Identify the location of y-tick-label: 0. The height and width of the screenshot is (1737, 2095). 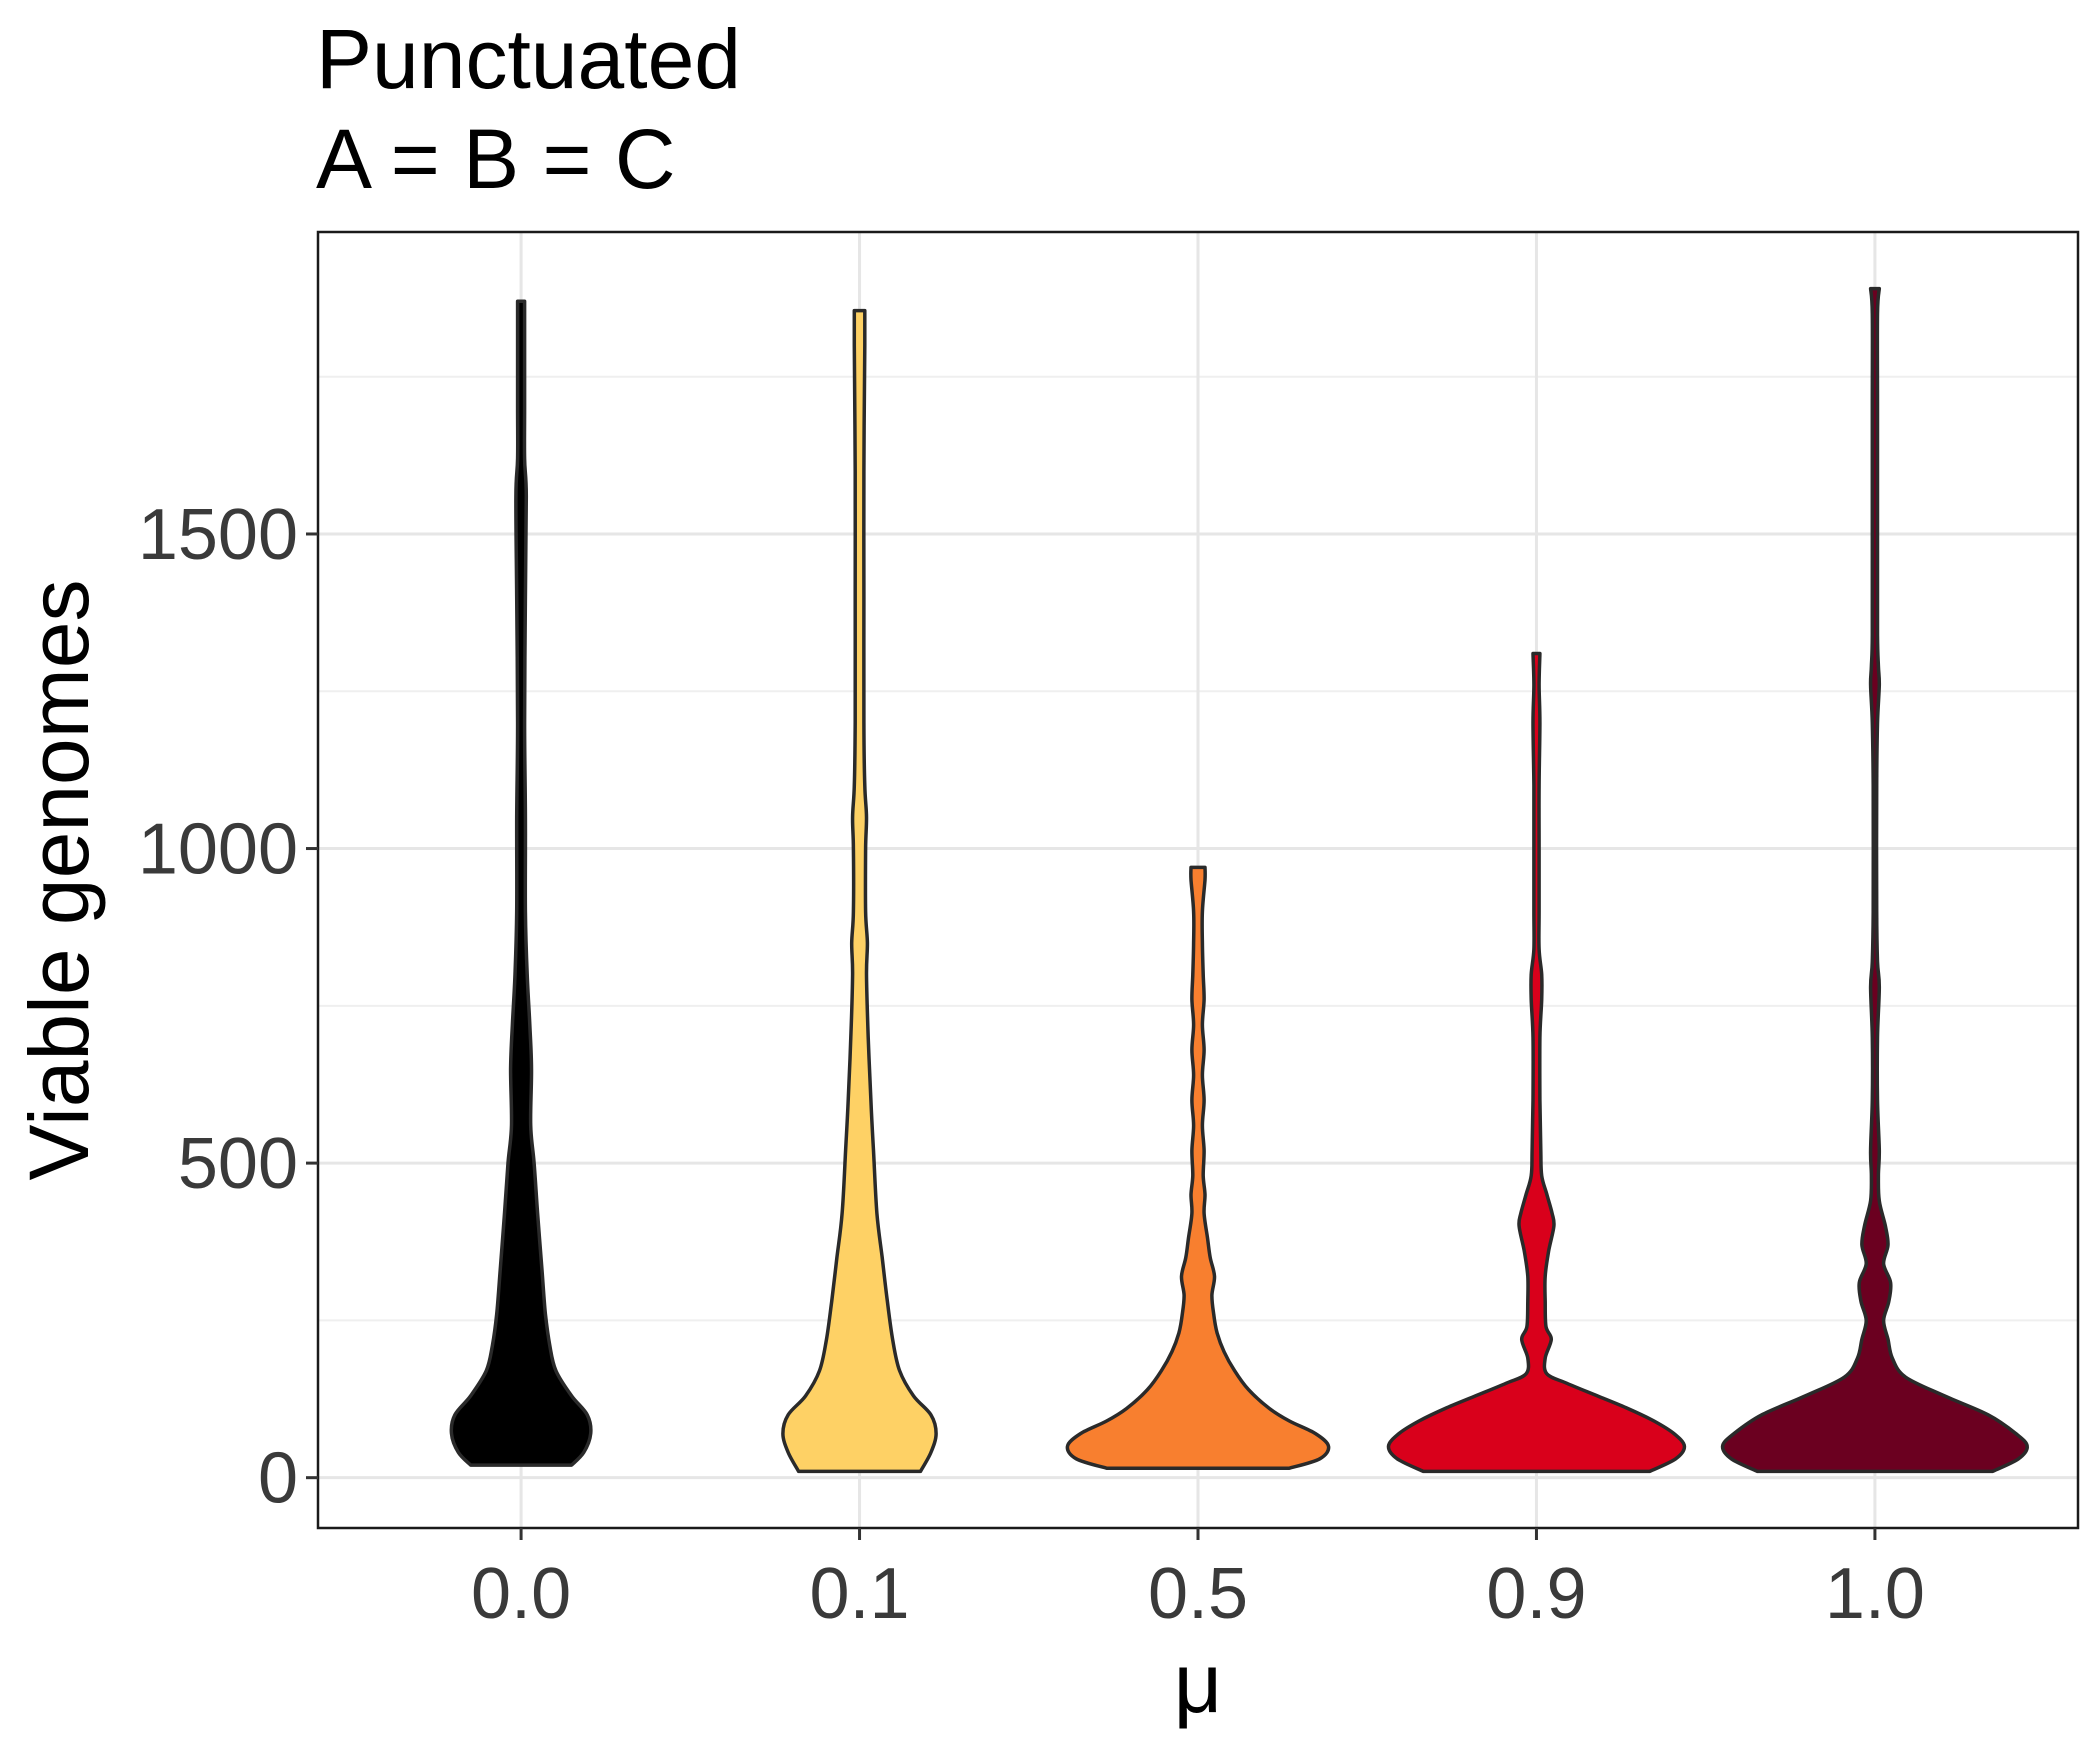
(278, 1479).